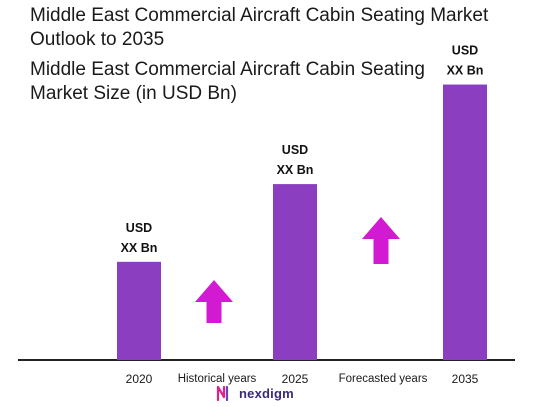 The height and width of the screenshot is (407, 544). Describe the element at coordinates (295, 272) in the screenshot. I see `bar-2025` at that location.